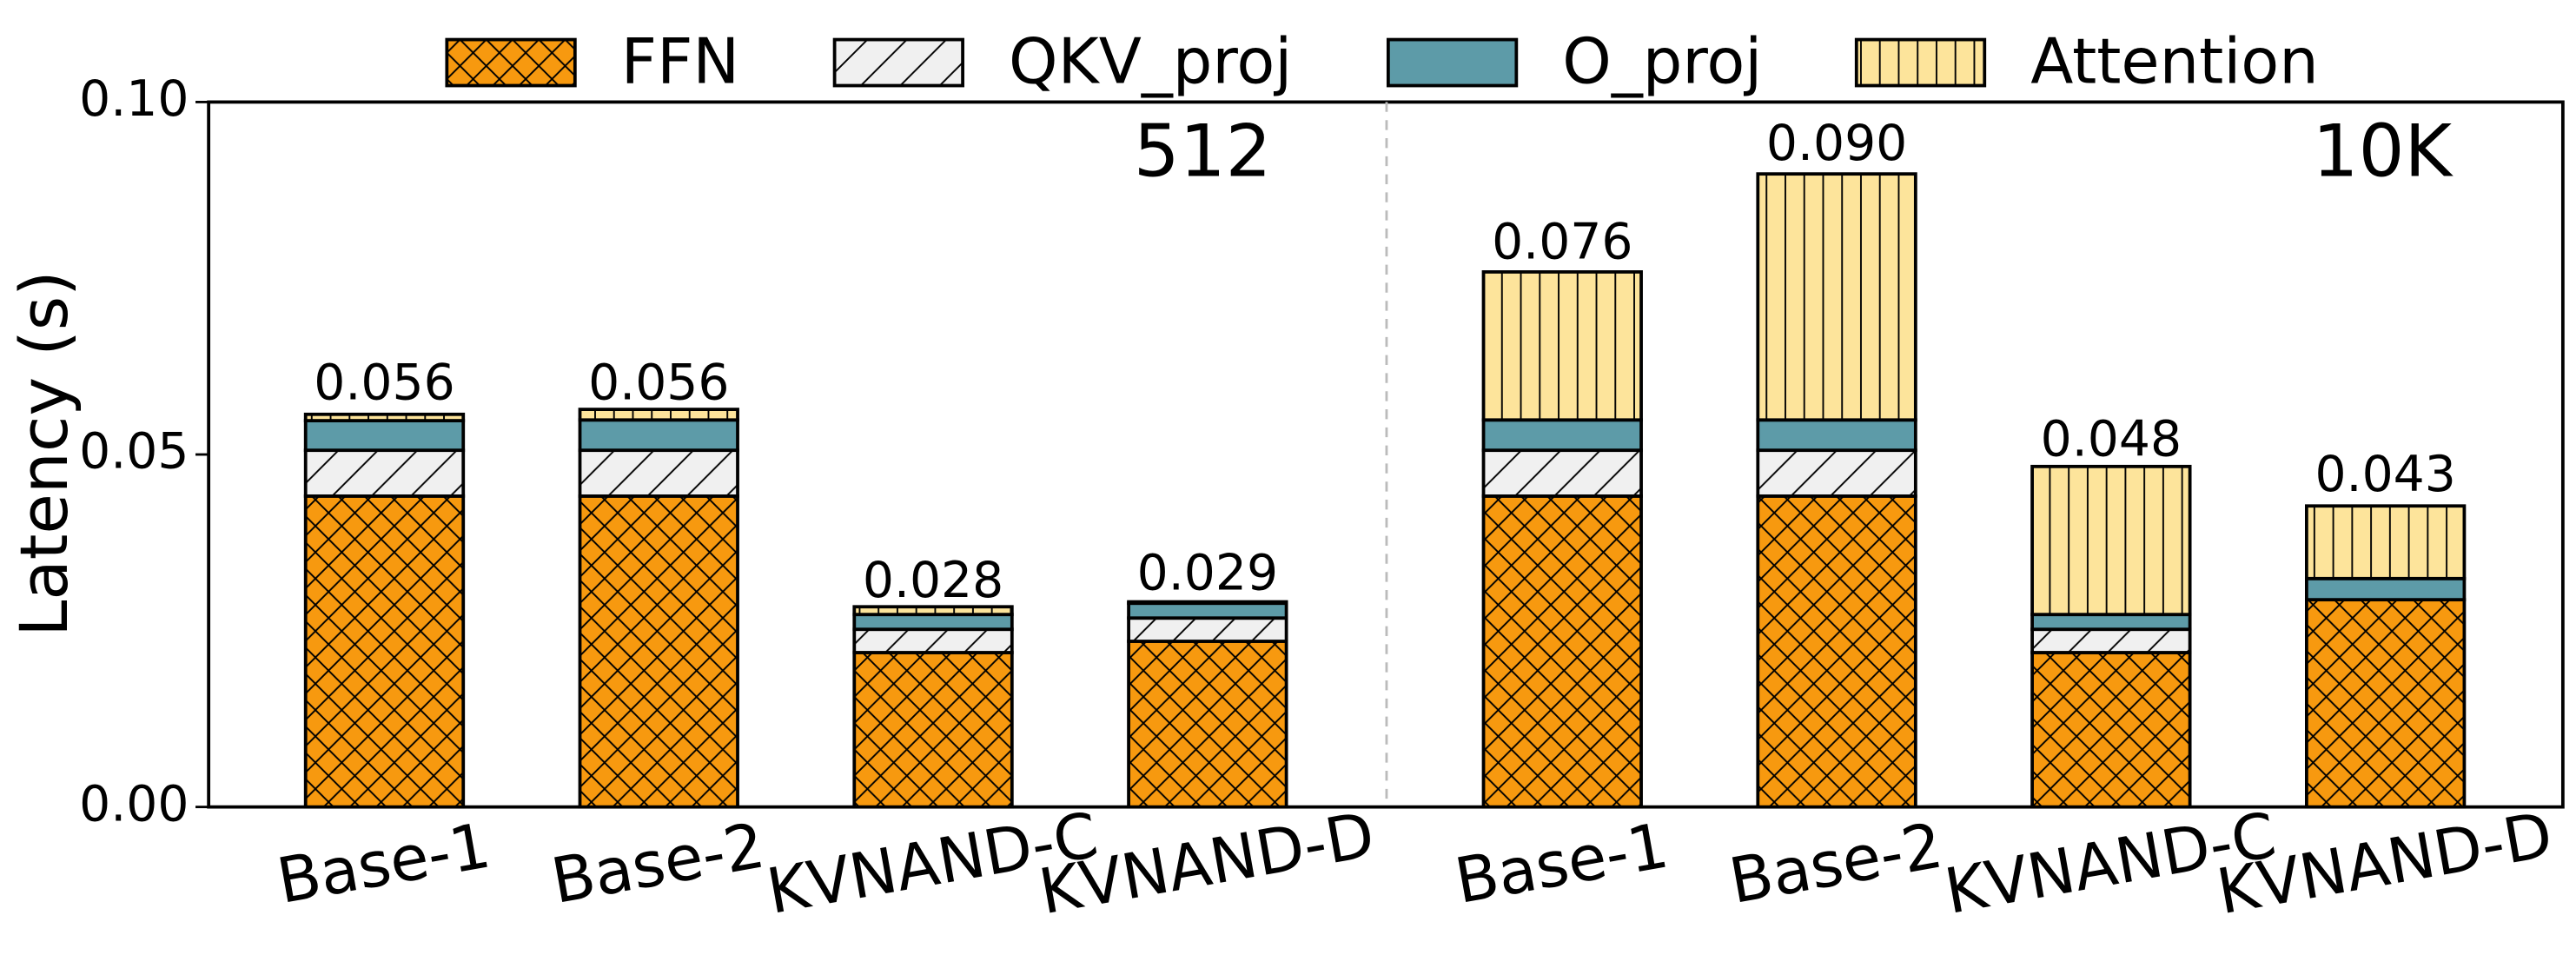 The width and height of the screenshot is (2576, 955). Describe the element at coordinates (44, 453) in the screenshot. I see `y-axis-label: Latency (s)` at that location.